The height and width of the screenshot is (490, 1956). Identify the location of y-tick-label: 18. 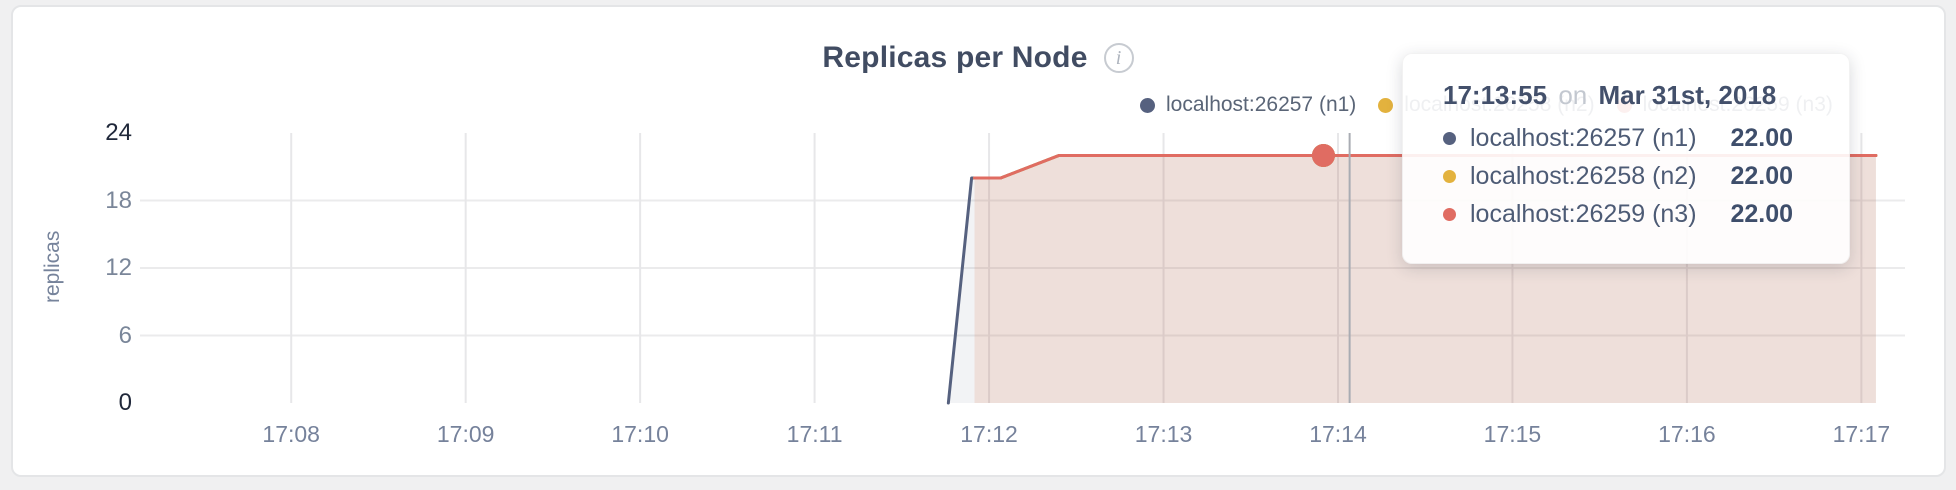
(118, 200).